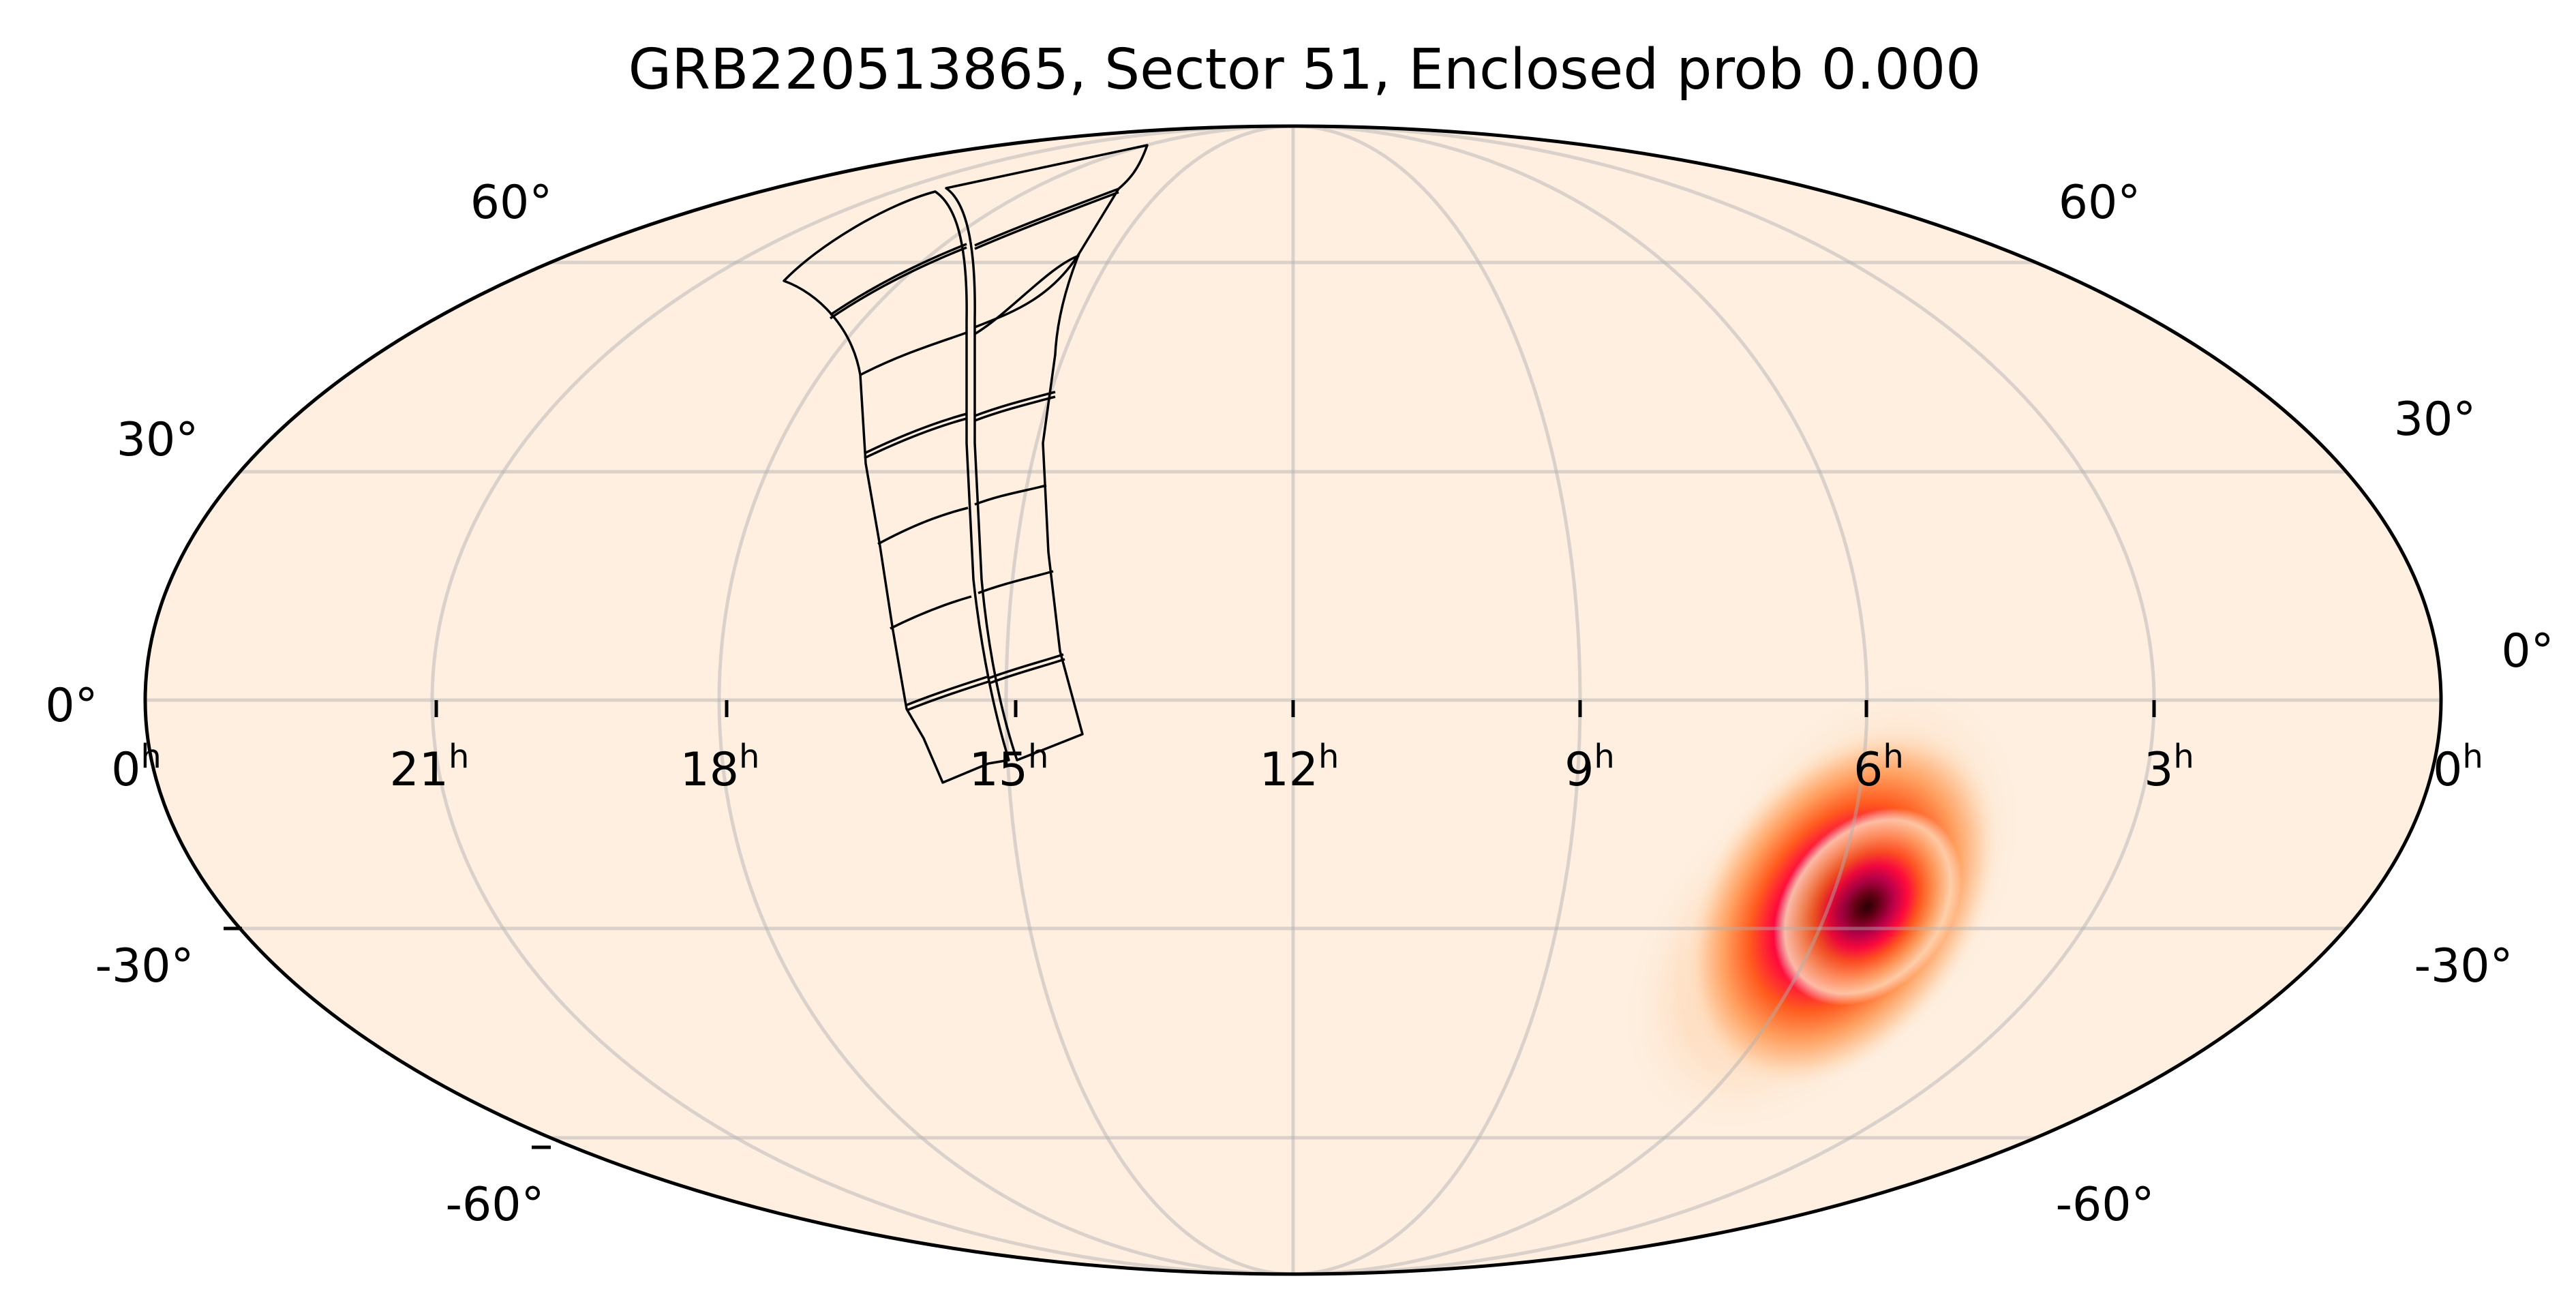  I want to click on ra-label-3h: 3h, so click(2169, 767).